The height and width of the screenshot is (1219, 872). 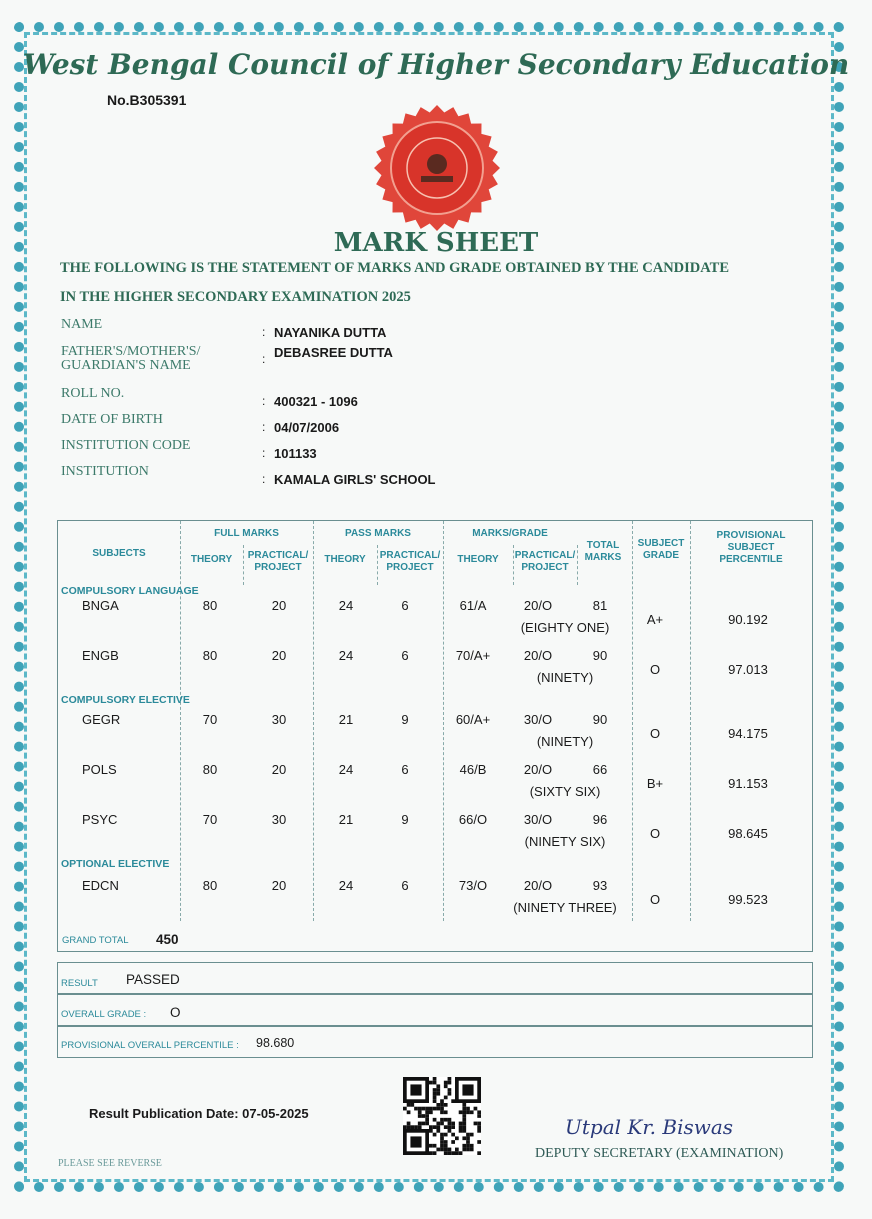 What do you see at coordinates (473, 885) in the screenshot?
I see `cell-theory: 73/O` at bounding box center [473, 885].